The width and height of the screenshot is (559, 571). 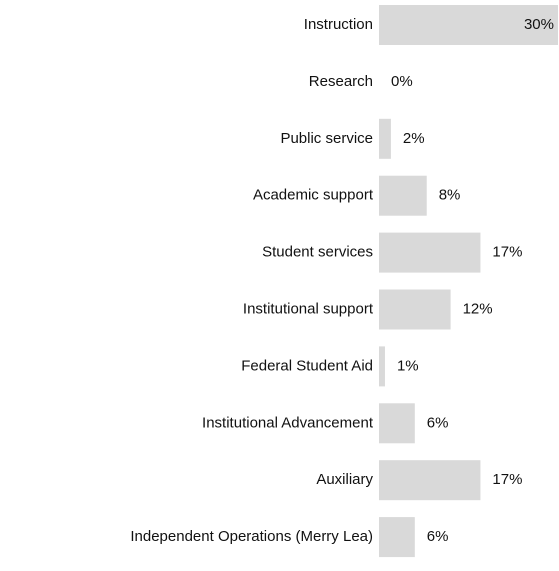 I want to click on category-label: Institutional Advancement, so click(x=288, y=422).